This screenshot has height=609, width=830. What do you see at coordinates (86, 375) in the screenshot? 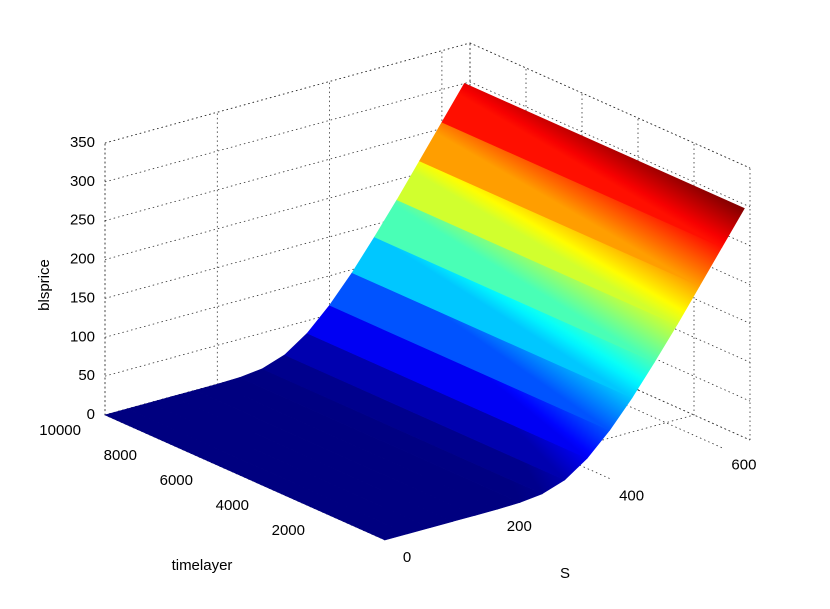
I see `z-tick-label: 50` at bounding box center [86, 375].